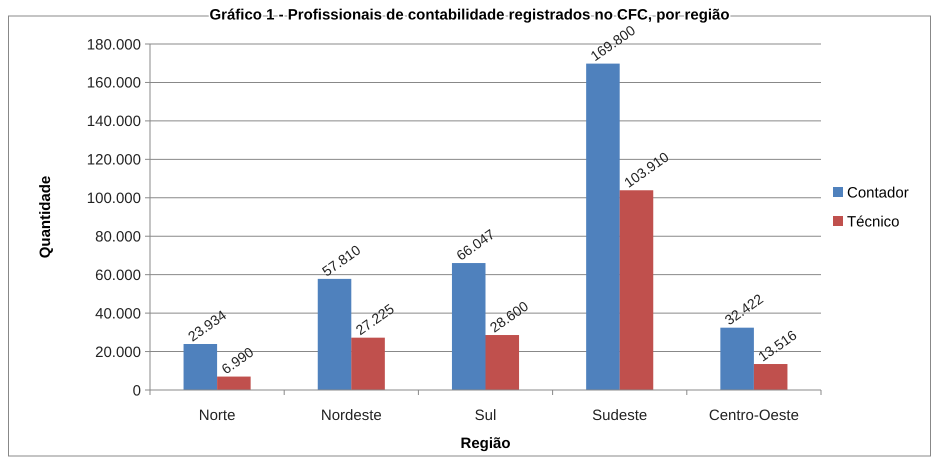 The image size is (939, 465). Describe the element at coordinates (485, 415) in the screenshot. I see `x-tick-label: Sul` at that location.